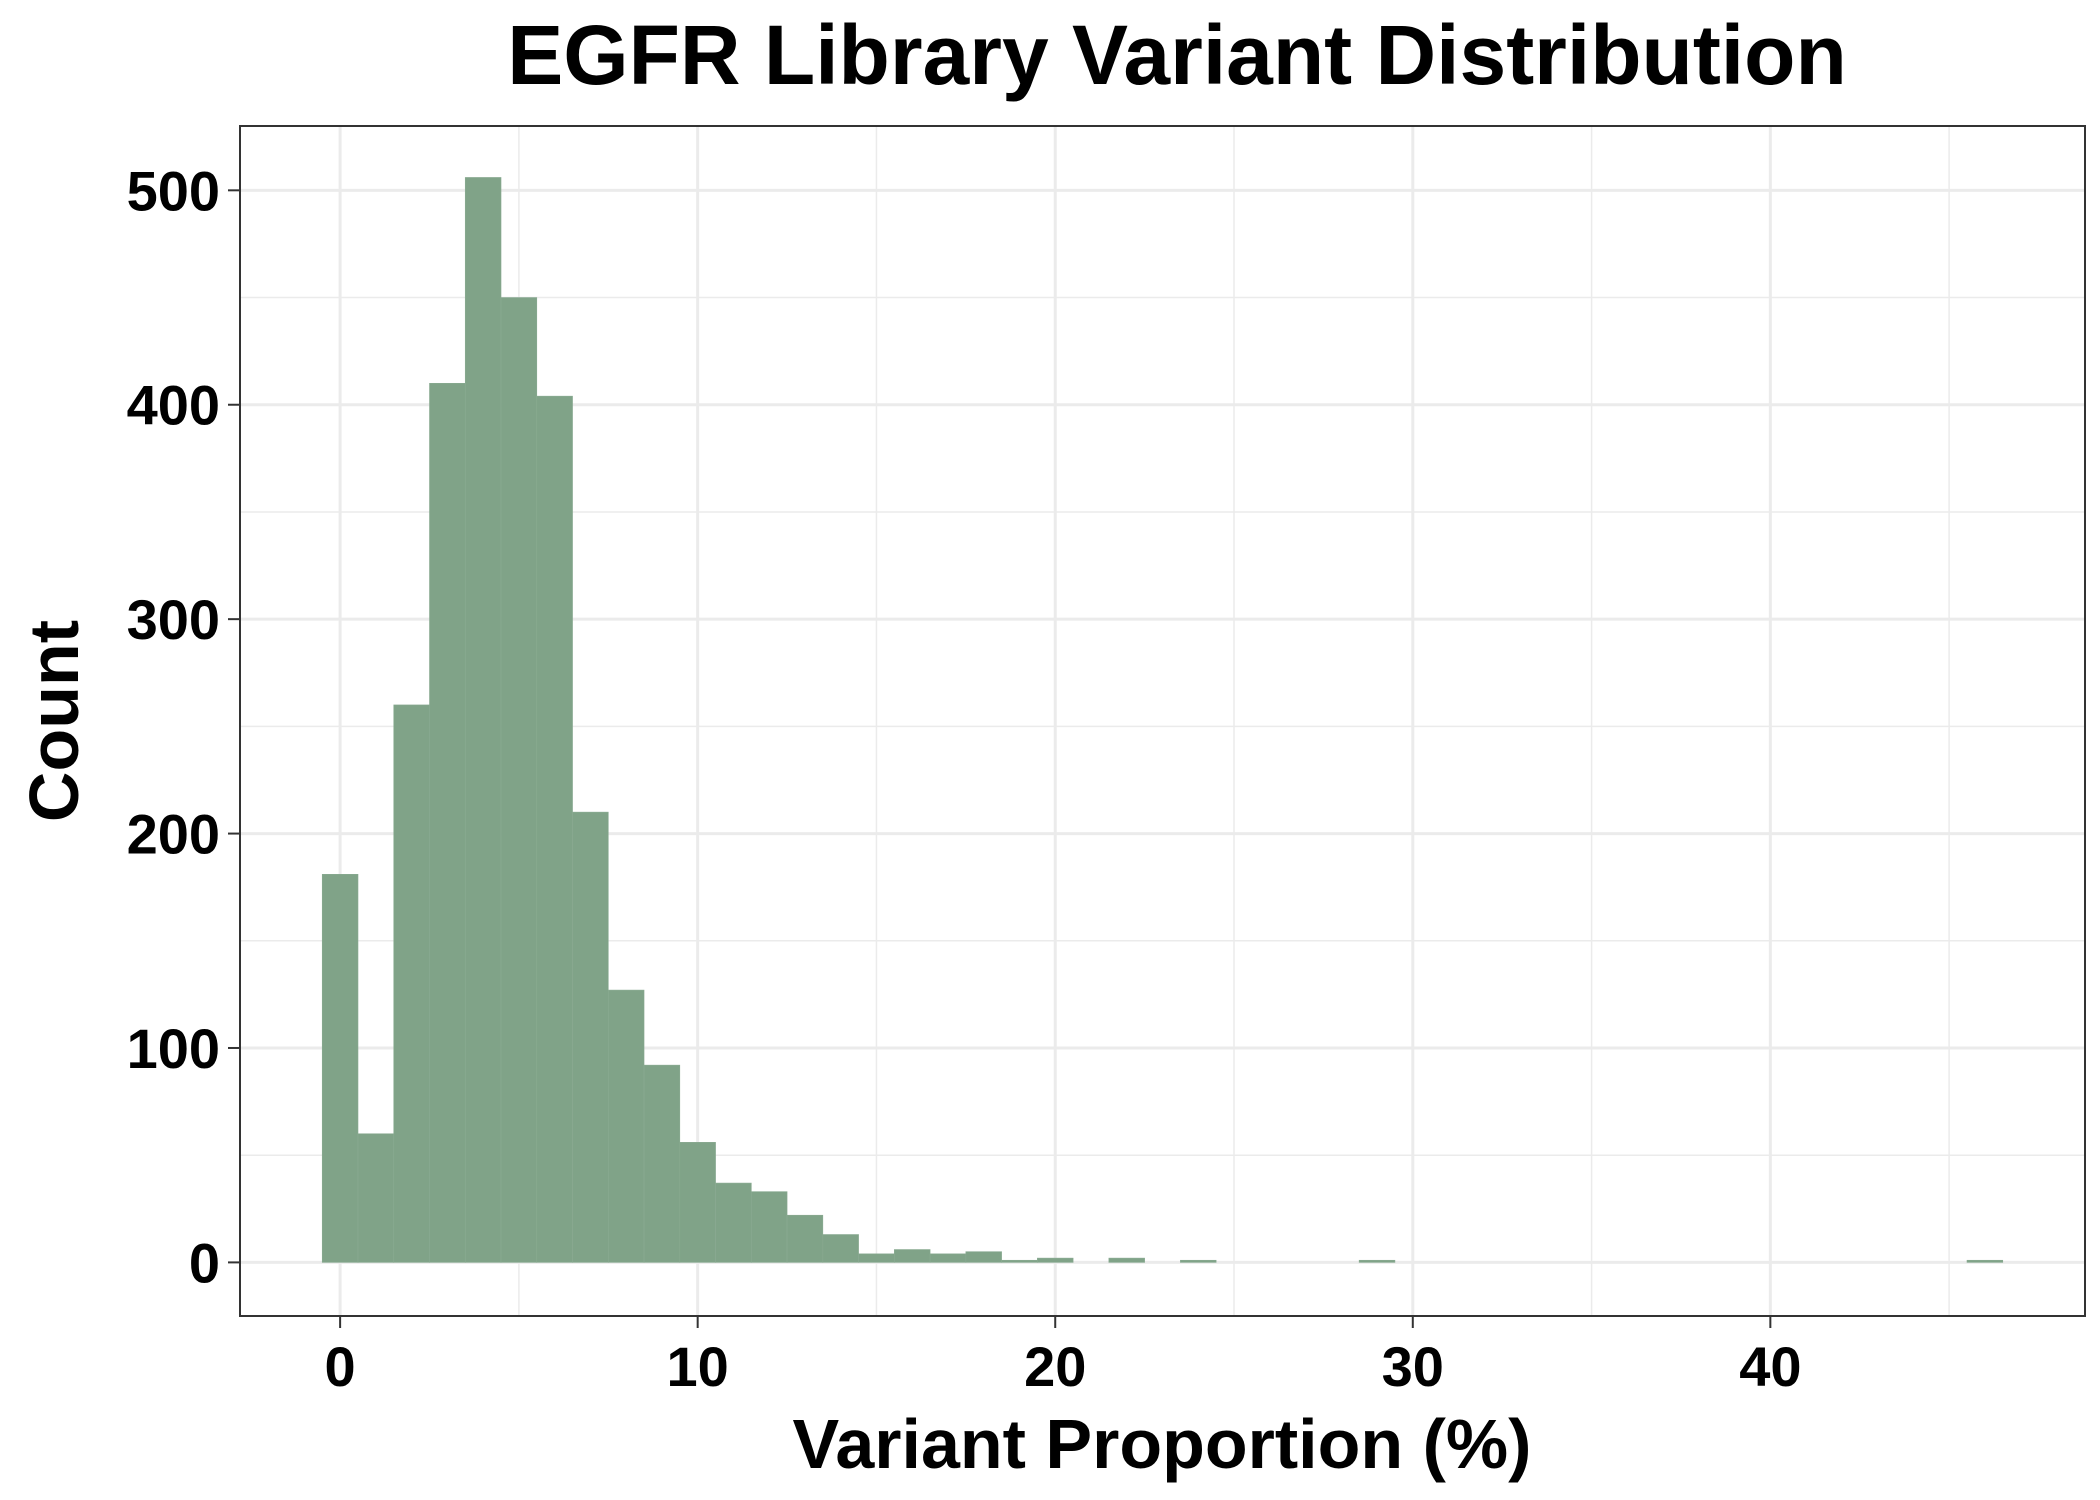  Describe the element at coordinates (173, 190) in the screenshot. I see `y-tick-label: 500` at that location.